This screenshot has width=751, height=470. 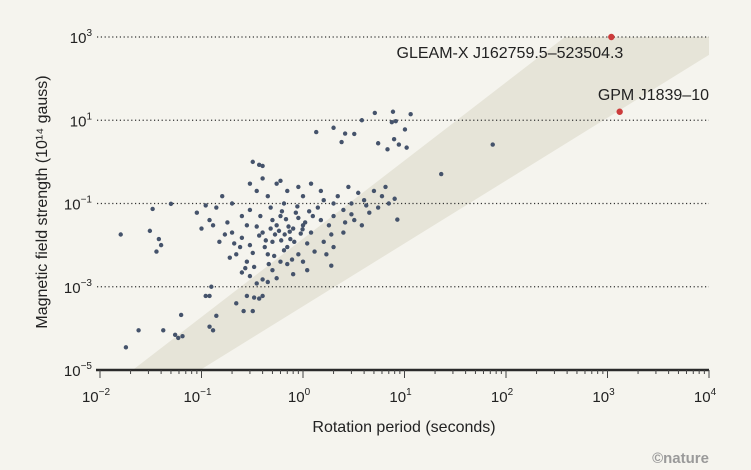 What do you see at coordinates (510, 53) in the screenshot?
I see `annotation-label: GLEAM-X J162759.5–523504.3` at bounding box center [510, 53].